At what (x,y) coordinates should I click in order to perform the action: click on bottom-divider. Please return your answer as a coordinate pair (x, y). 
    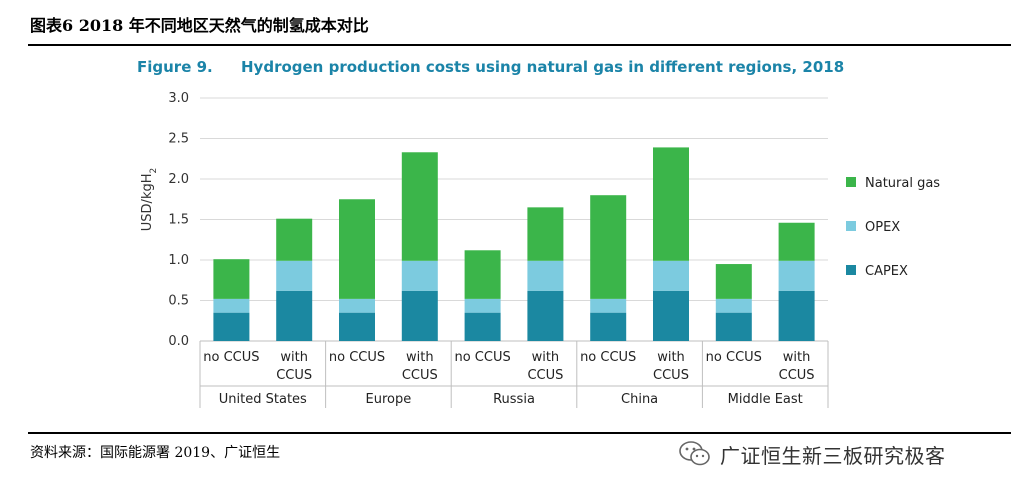
    Looking at the image, I should click on (519, 433).